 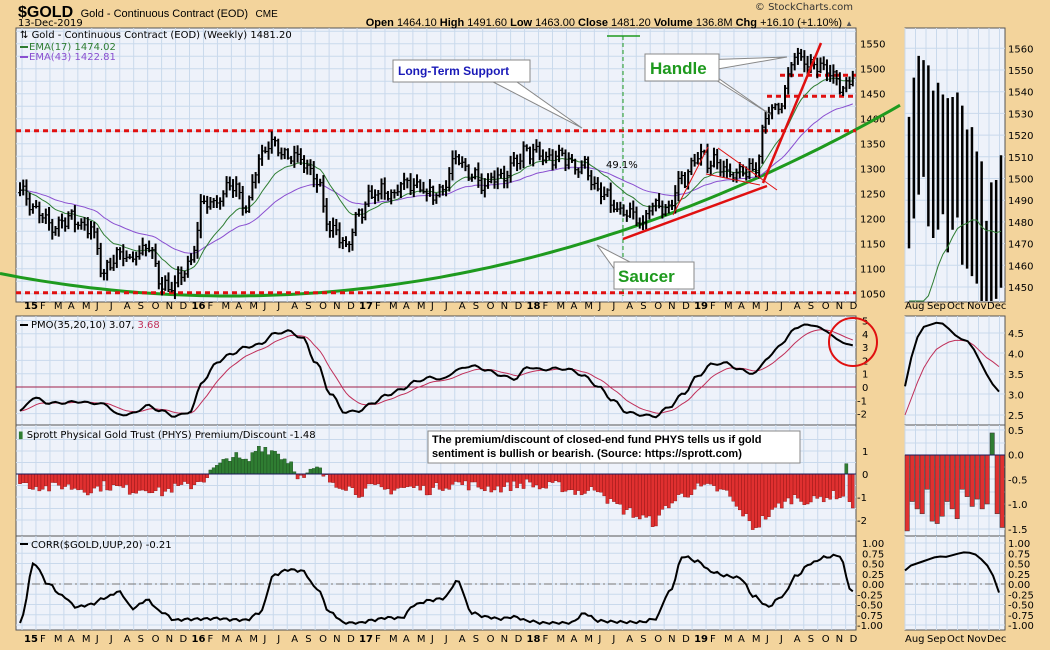 I want to click on x-tick-label: 17, so click(x=366, y=639).